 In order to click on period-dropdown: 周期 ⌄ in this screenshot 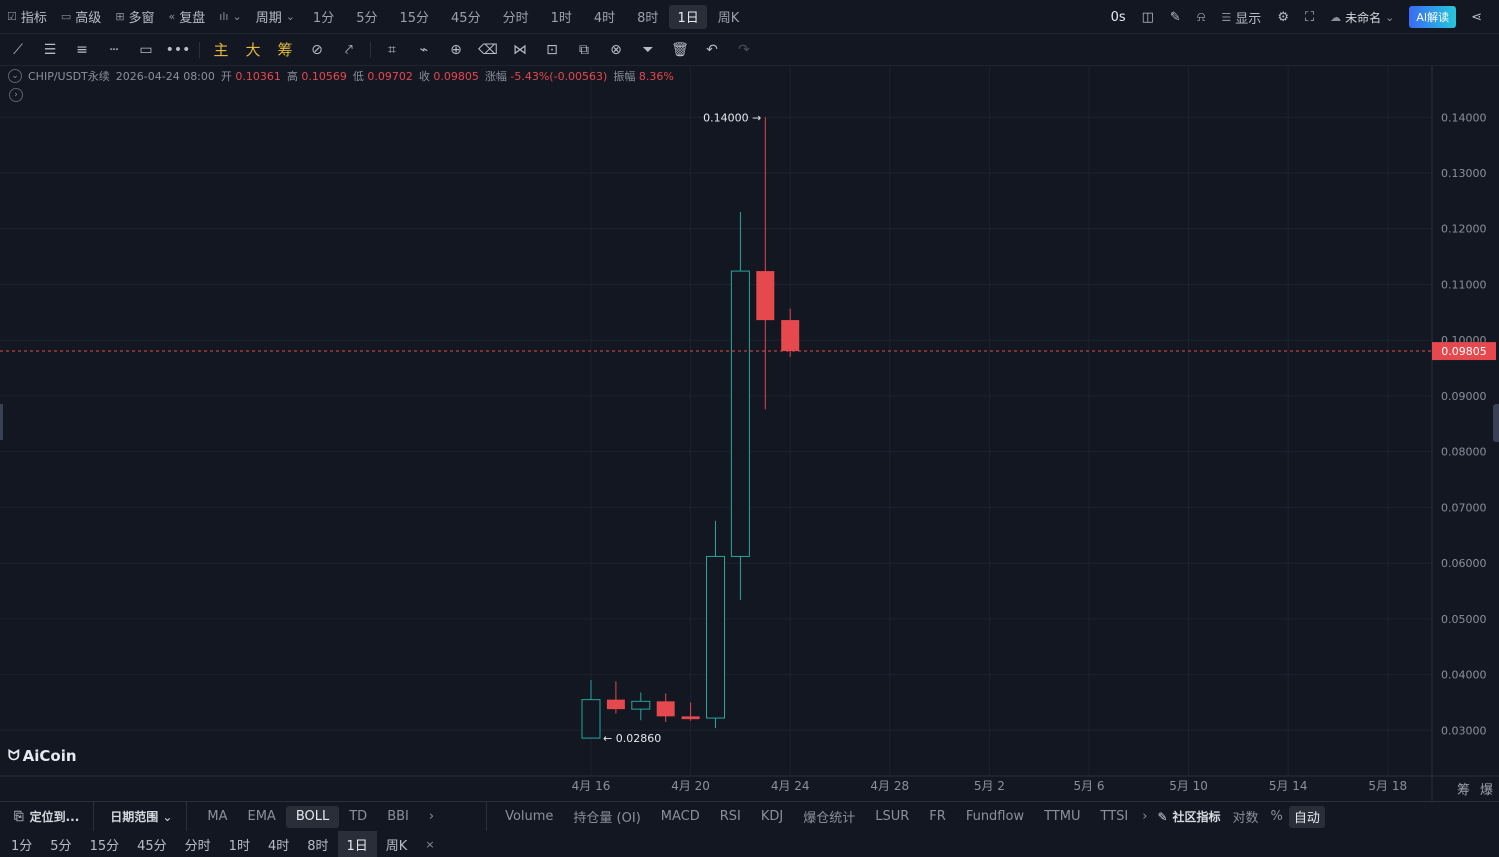, I will do `click(275, 18)`.